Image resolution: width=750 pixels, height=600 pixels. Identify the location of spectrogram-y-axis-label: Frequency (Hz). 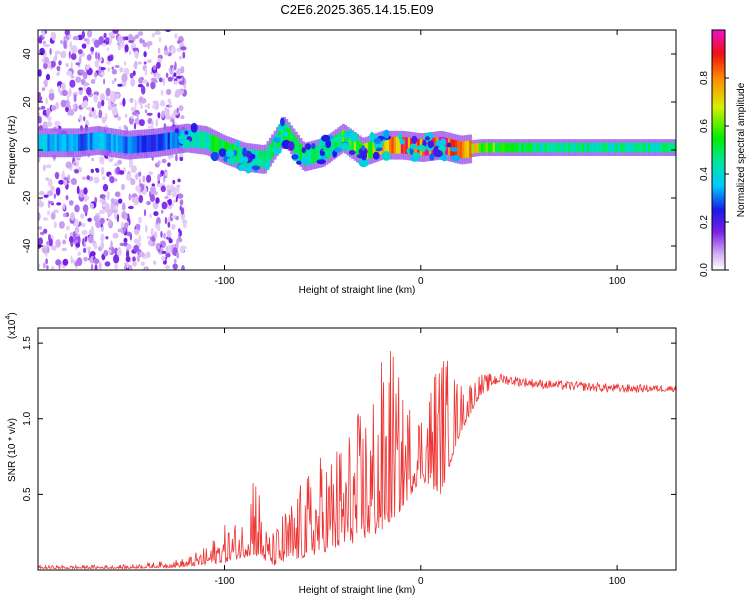
(12, 150).